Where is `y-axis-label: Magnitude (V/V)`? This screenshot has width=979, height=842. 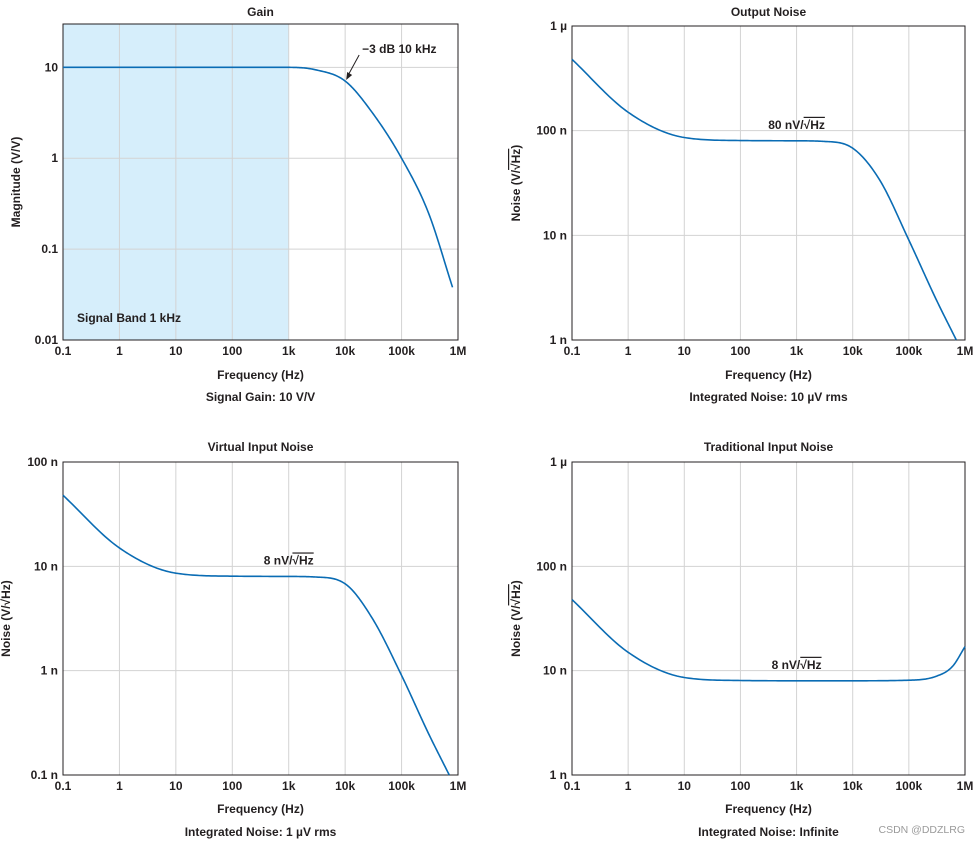 y-axis-label: Magnitude (V/V) is located at coordinates (16, 182).